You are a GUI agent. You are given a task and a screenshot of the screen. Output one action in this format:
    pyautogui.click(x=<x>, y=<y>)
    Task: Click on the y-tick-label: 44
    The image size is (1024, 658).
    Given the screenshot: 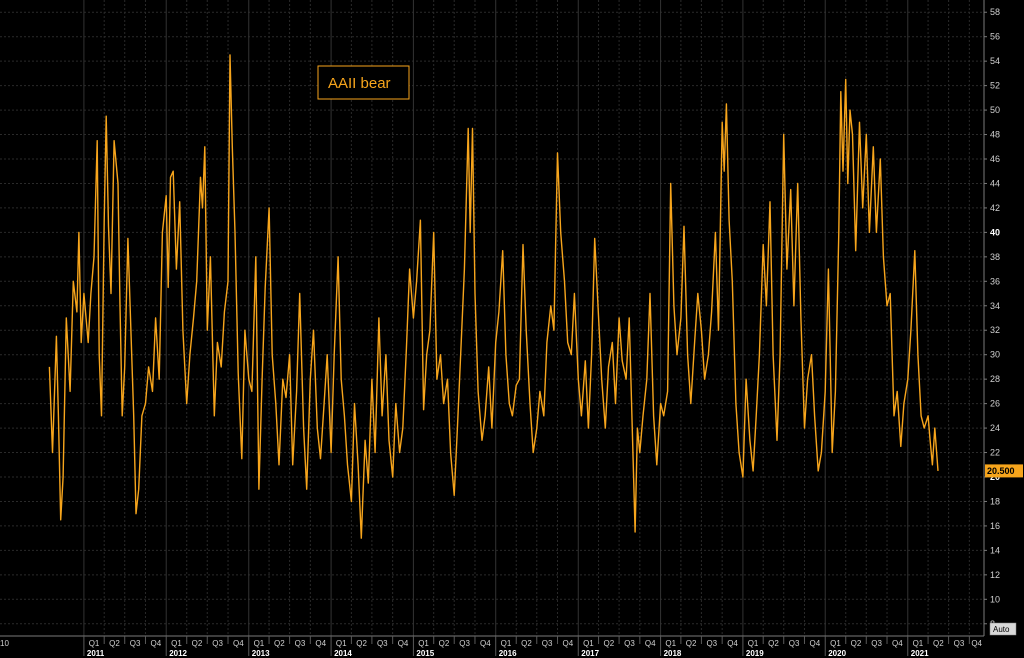 What is the action you would take?
    pyautogui.click(x=995, y=183)
    